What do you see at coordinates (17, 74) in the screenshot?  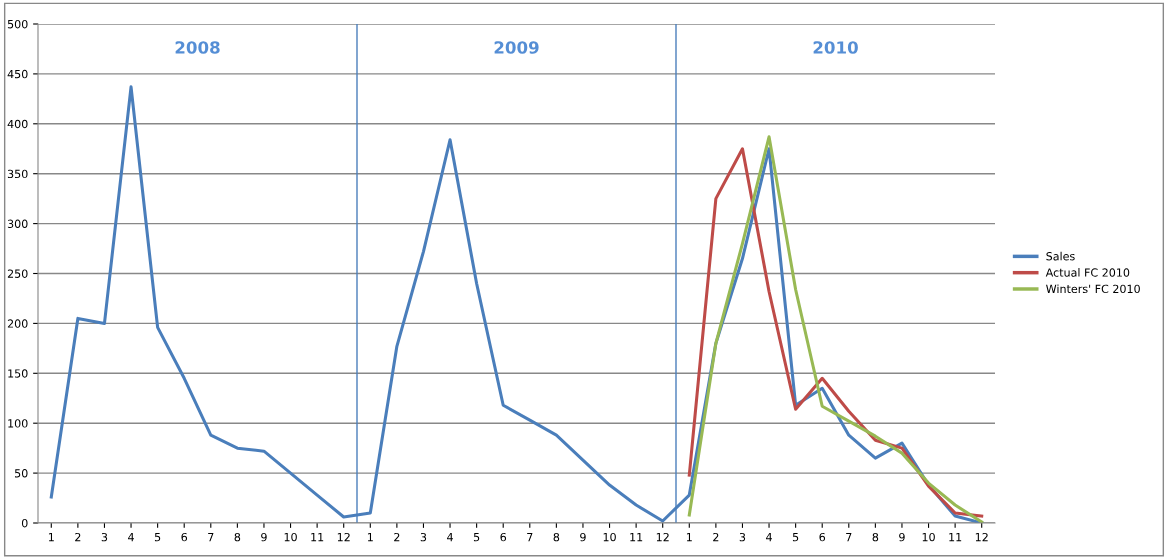 I see `y-tick-label: 450` at bounding box center [17, 74].